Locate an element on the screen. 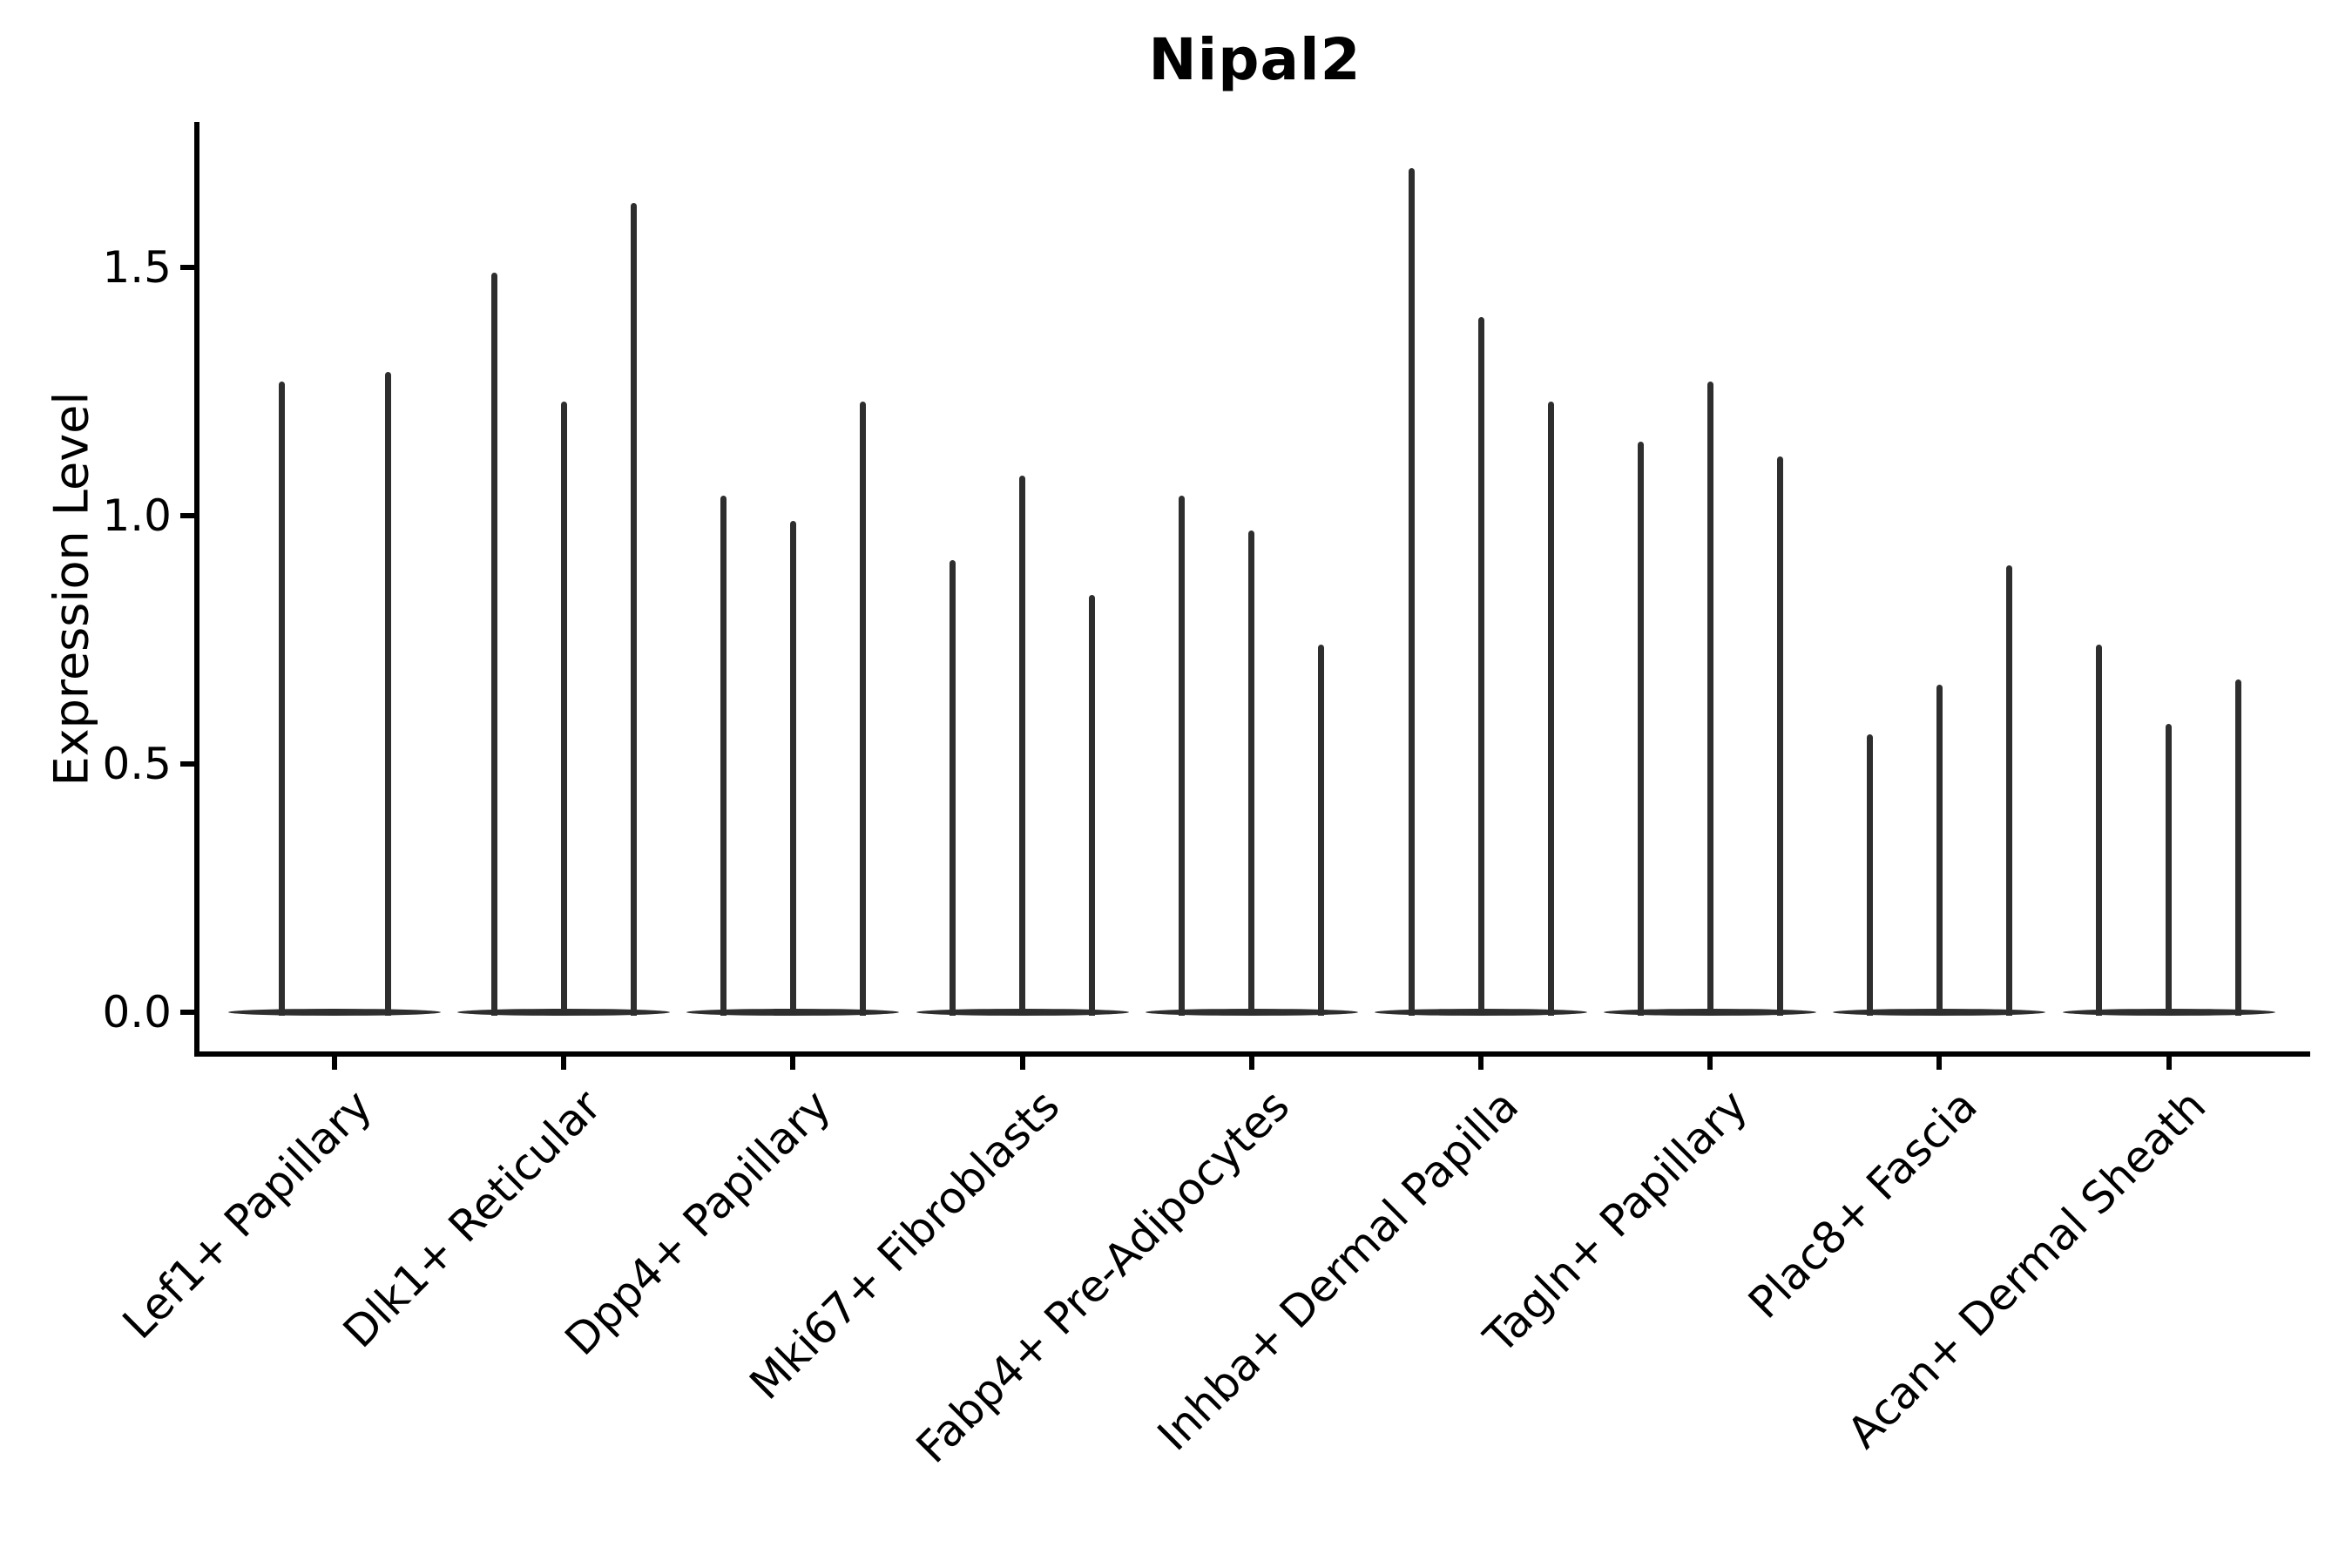 The image size is (2352, 1568). x-category-label: Fabp4+ Pre-Adipocytes is located at coordinates (1103, 1276).